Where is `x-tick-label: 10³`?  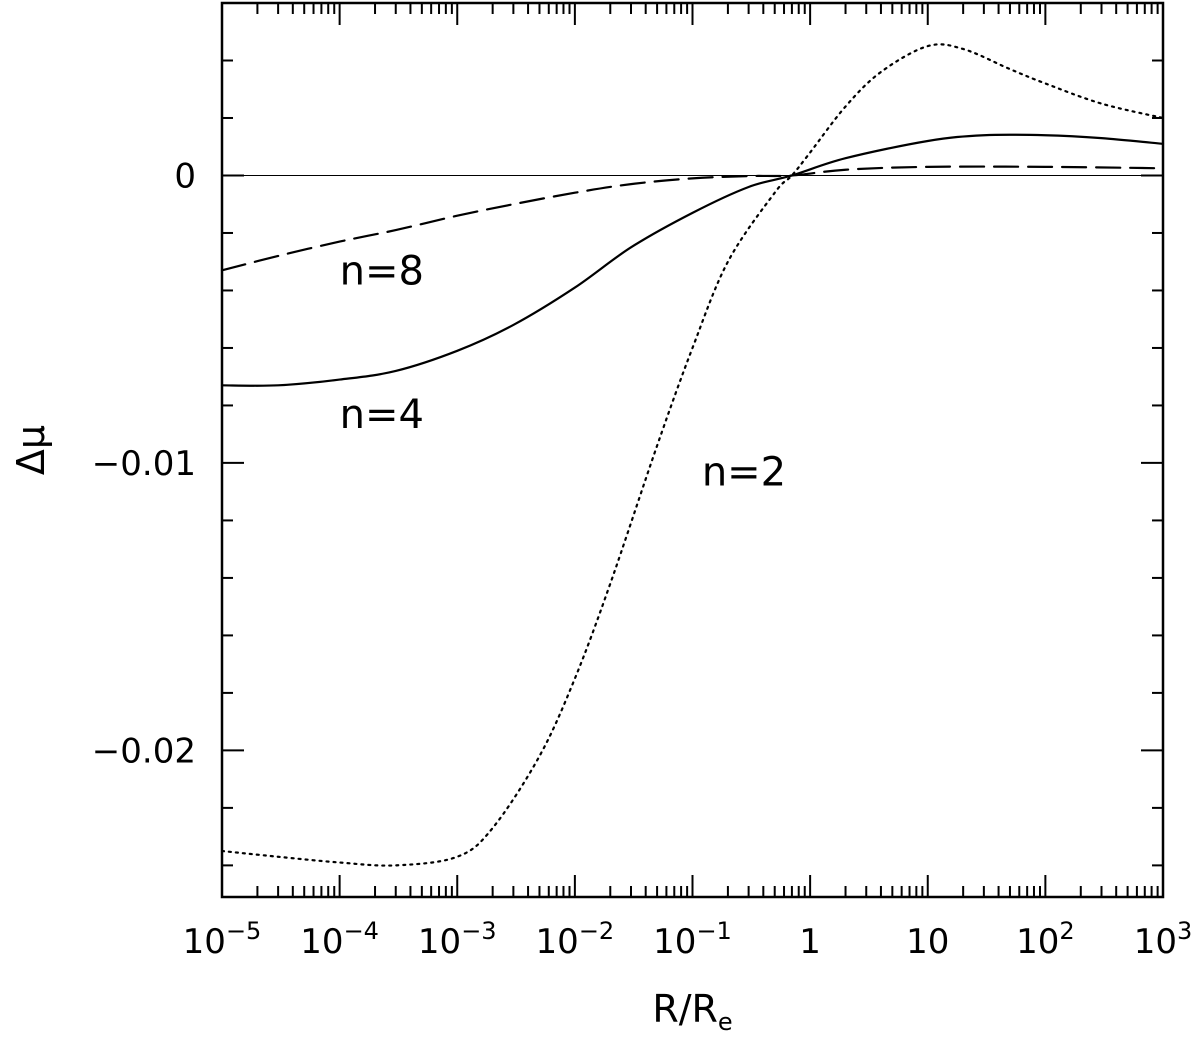
x-tick-label: 10³ is located at coordinates (1163, 939).